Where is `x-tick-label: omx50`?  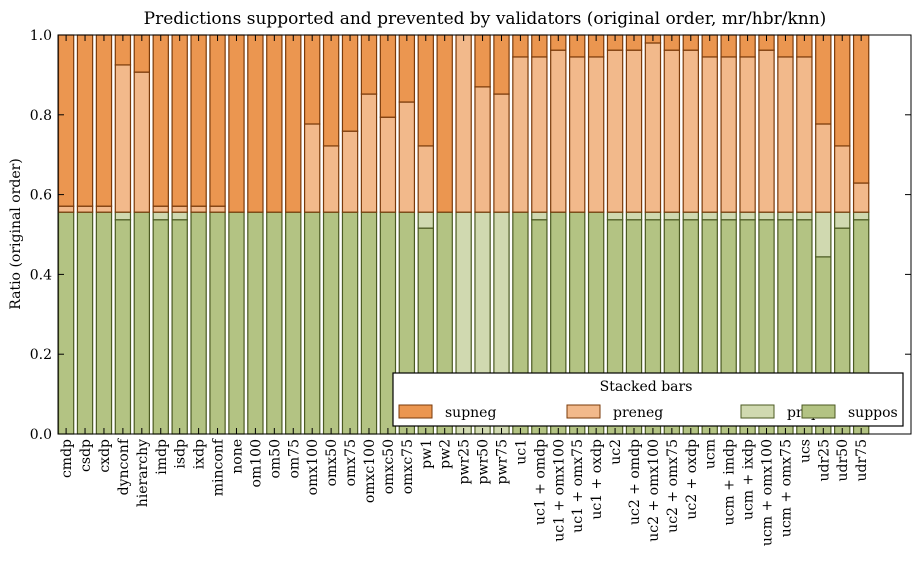 x-tick-label: omx50 is located at coordinates (332, 462).